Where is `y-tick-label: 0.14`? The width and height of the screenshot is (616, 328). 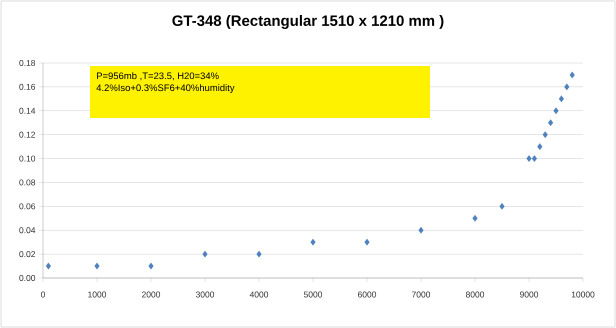
y-tick-label: 0.14 is located at coordinates (27, 111).